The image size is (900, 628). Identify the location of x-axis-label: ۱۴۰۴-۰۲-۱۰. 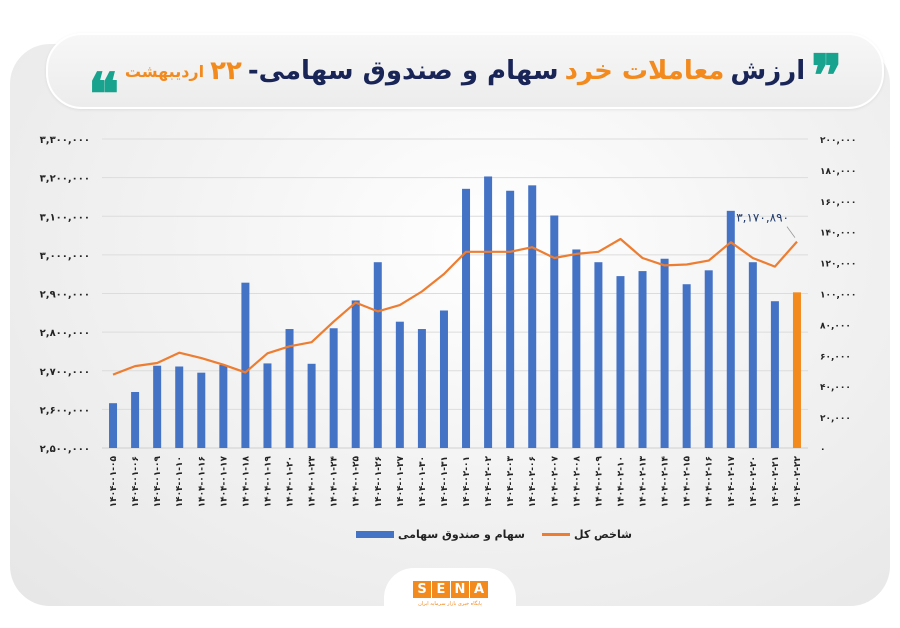
(621, 481).